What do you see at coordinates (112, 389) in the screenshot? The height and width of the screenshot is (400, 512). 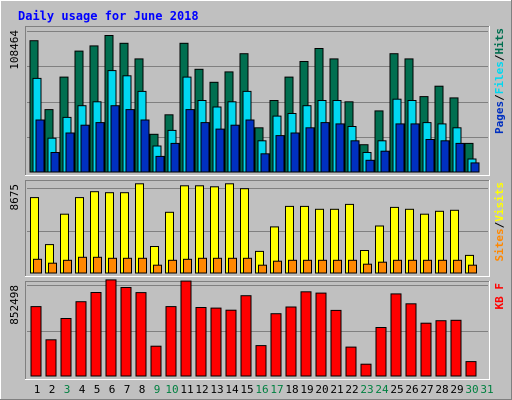 I see `x-tick-label-day-6: 6` at bounding box center [112, 389].